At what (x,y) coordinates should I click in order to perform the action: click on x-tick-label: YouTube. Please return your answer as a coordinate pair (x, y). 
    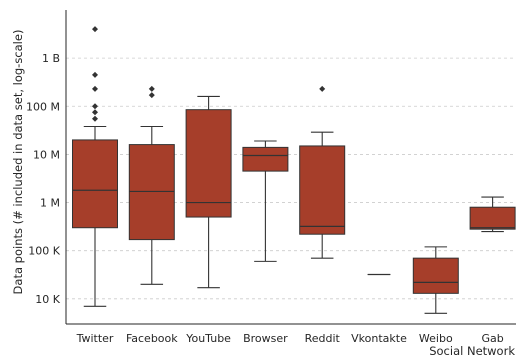
    Looking at the image, I should click on (208, 338).